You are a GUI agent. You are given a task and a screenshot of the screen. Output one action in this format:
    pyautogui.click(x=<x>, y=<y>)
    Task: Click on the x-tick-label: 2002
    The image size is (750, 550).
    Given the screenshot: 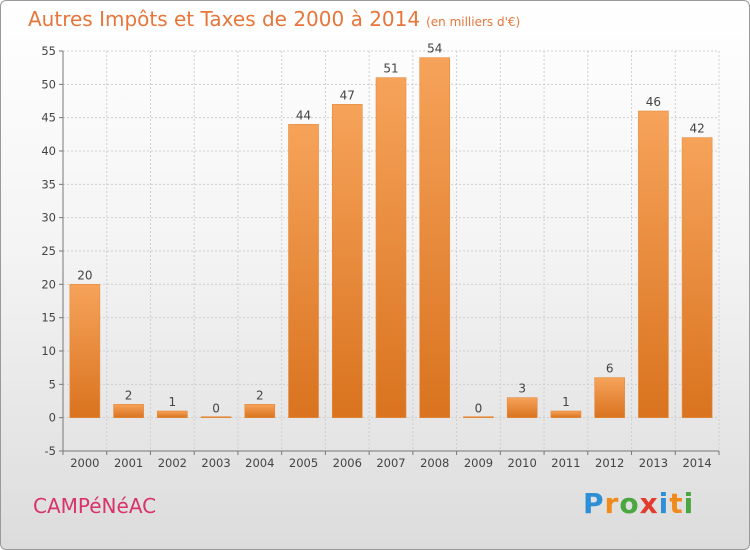 What is the action you would take?
    pyautogui.click(x=172, y=463)
    